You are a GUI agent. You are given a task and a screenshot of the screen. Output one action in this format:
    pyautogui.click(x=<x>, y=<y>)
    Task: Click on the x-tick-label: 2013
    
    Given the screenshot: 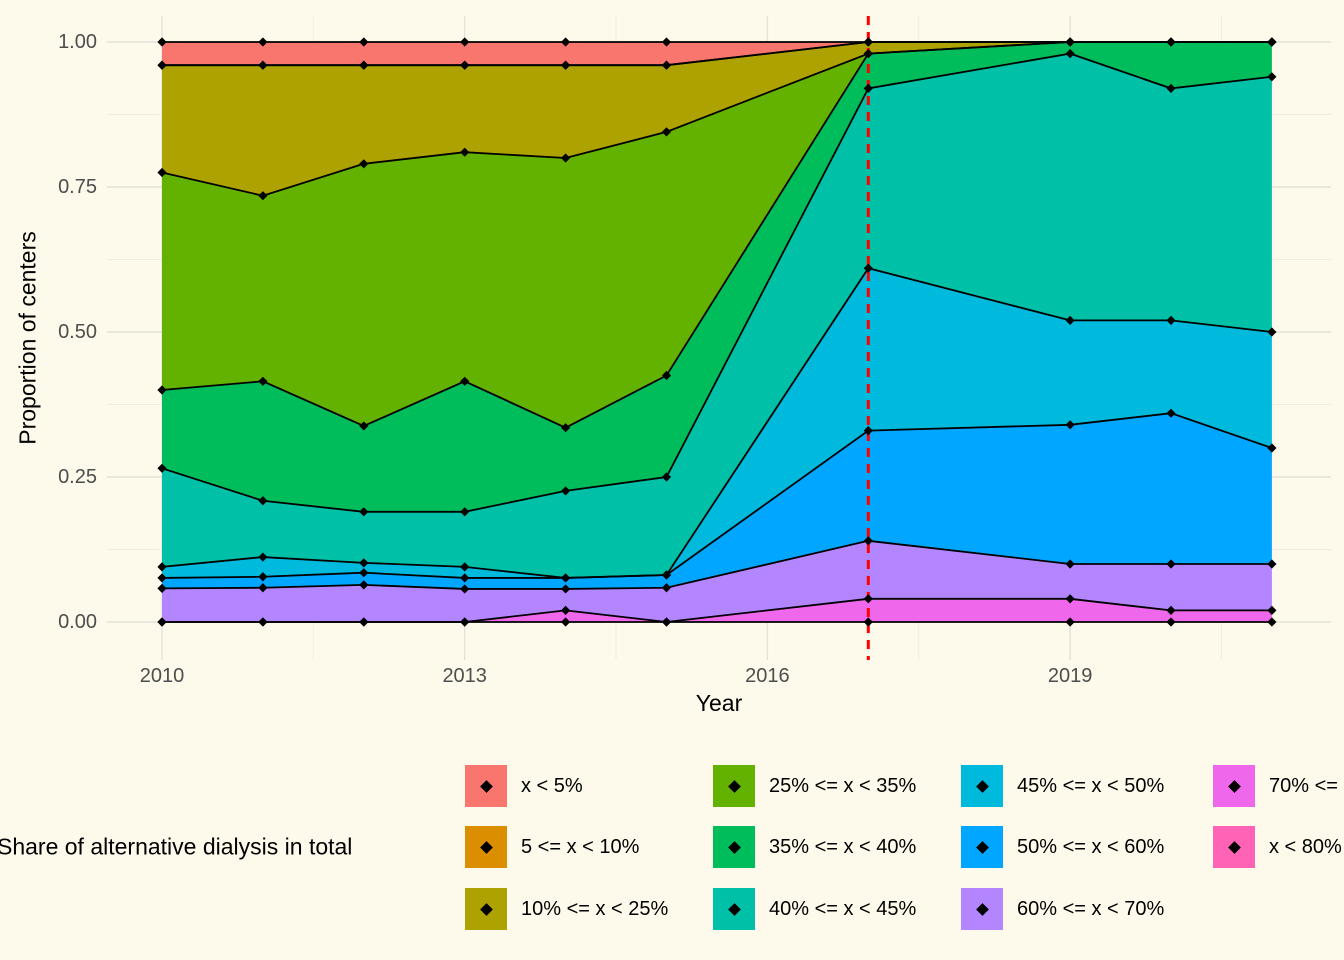 What is the action you would take?
    pyautogui.click(x=464, y=676)
    